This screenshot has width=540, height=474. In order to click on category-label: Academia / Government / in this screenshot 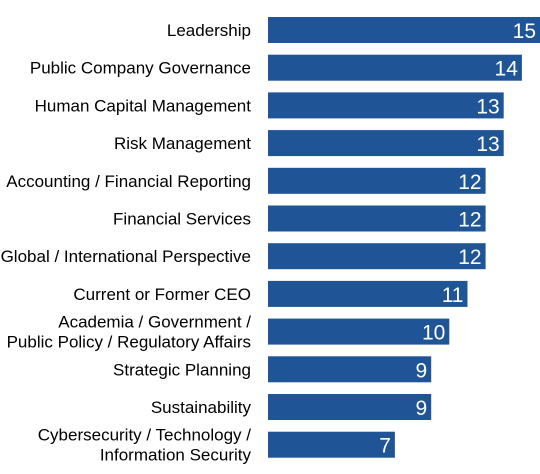, I will do `click(154, 322)`.